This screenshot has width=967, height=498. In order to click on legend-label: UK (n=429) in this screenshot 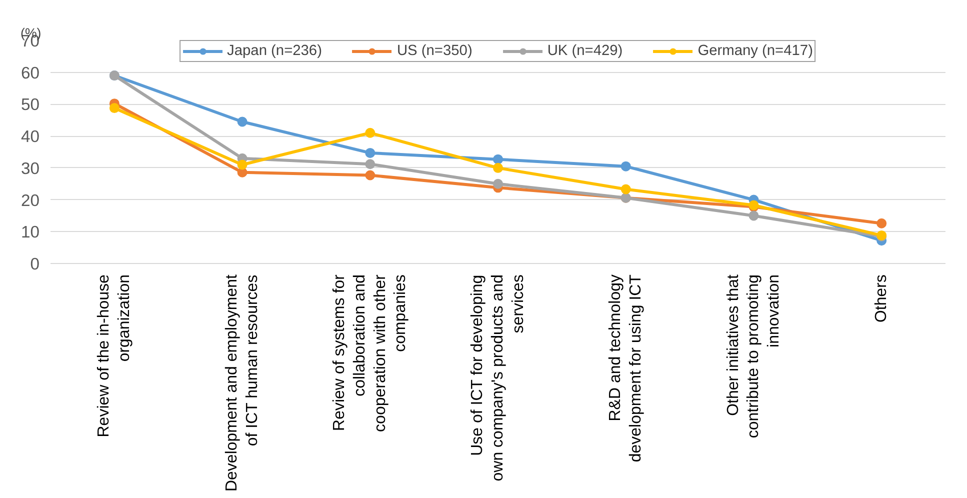, I will do `click(585, 51)`.